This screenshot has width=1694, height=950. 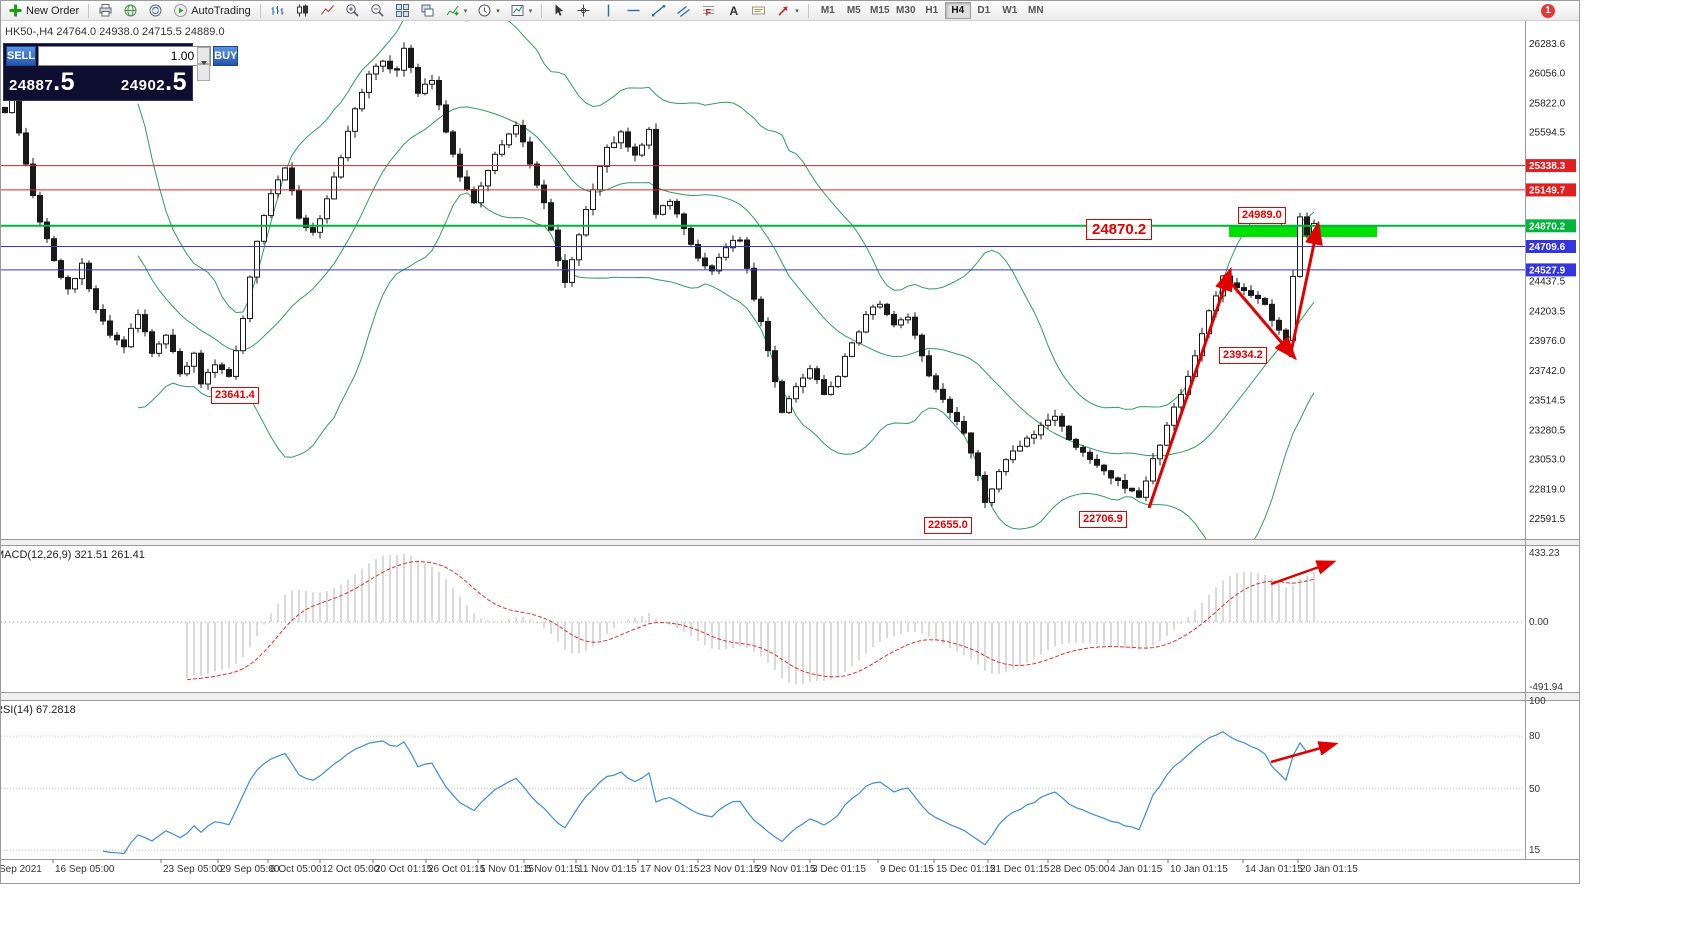 I want to click on svg-text: 24709.6, so click(x=1547, y=247).